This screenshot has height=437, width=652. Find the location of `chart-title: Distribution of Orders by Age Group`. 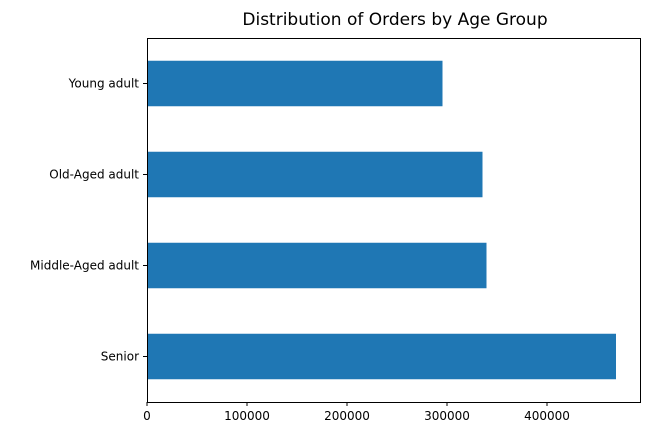

chart-title: Distribution of Orders by Age Group is located at coordinates (394, 20).